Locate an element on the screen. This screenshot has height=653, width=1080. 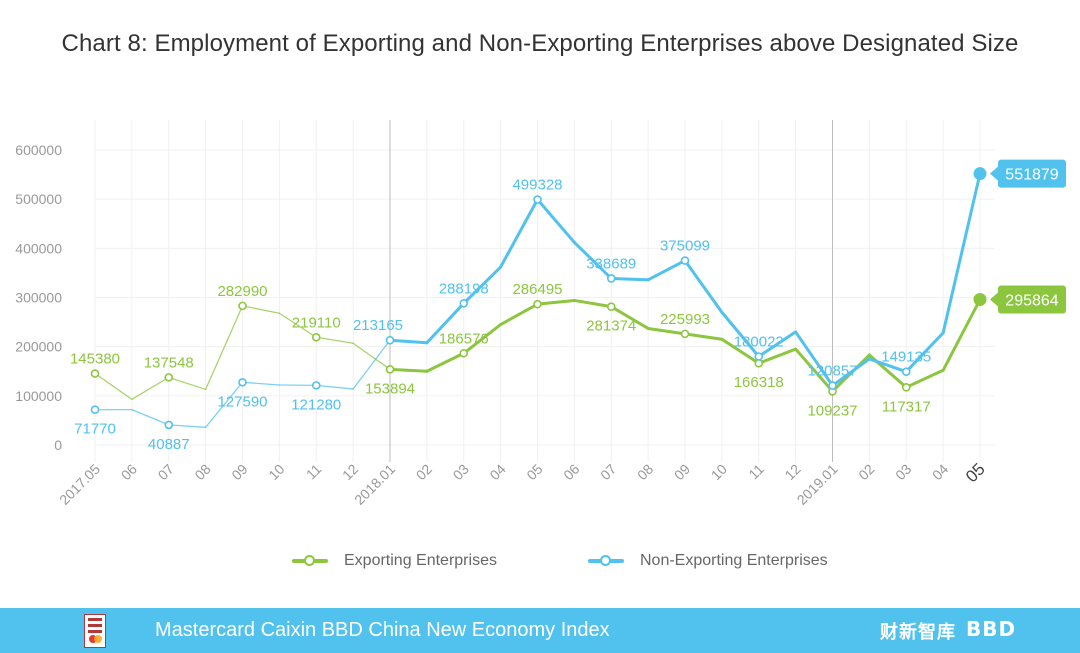
x-tick-label: 10 is located at coordinates (719, 472).